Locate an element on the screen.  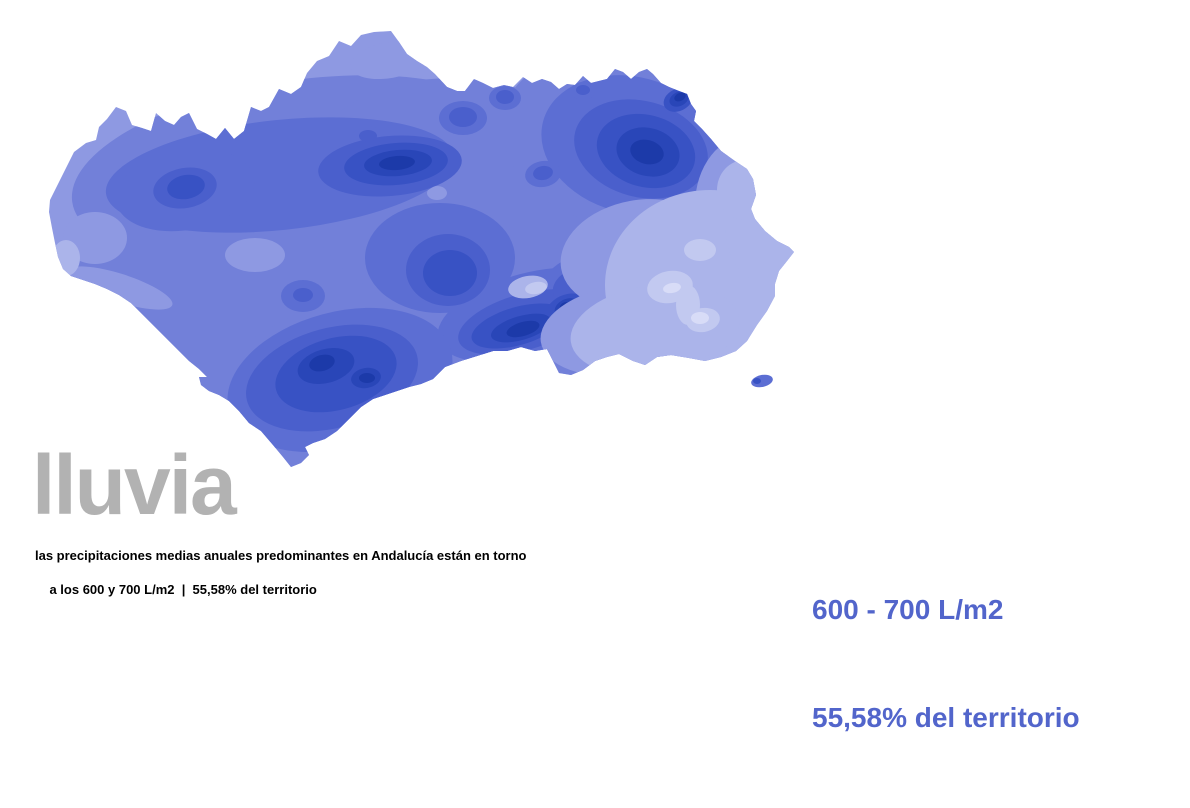
islet-core is located at coordinates (757, 381).